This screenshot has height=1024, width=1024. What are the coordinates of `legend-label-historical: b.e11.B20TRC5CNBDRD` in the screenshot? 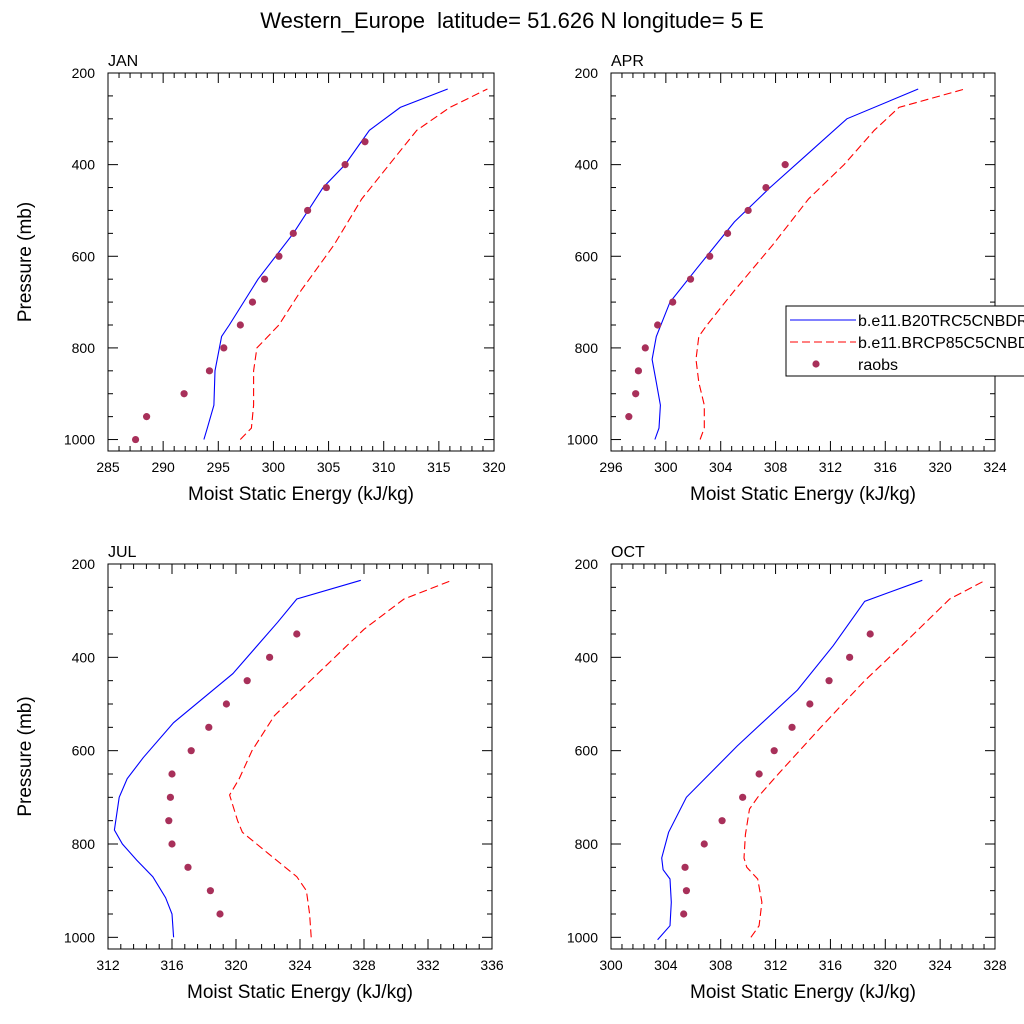 It's located at (941, 321).